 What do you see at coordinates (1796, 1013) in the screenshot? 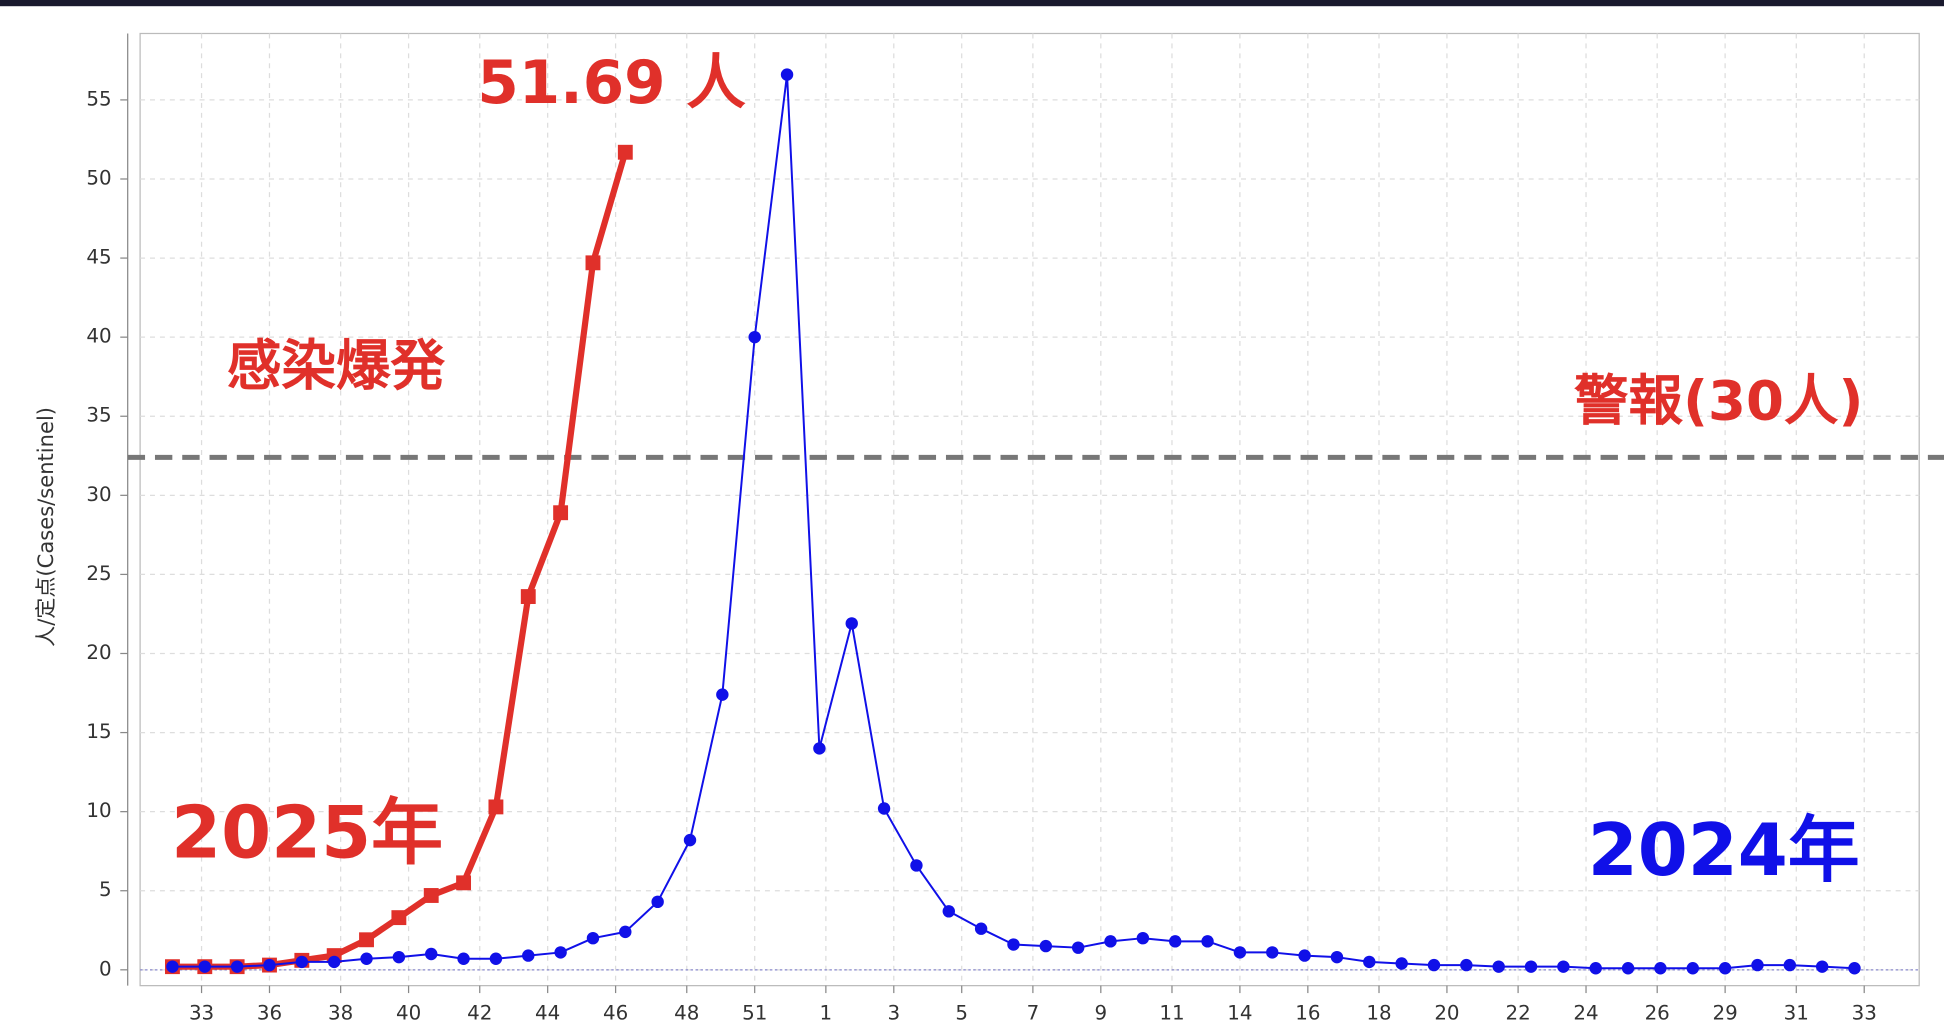
I see `x-tick-label: 31` at bounding box center [1796, 1013].